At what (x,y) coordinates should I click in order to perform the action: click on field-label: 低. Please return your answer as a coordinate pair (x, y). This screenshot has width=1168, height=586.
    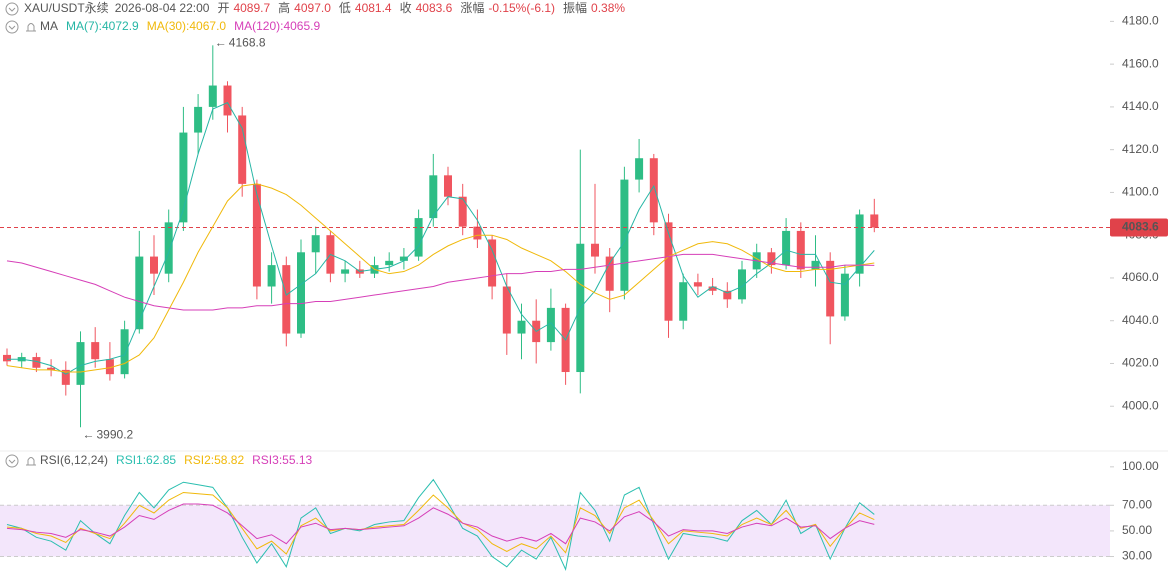
    Looking at the image, I should click on (345, 8).